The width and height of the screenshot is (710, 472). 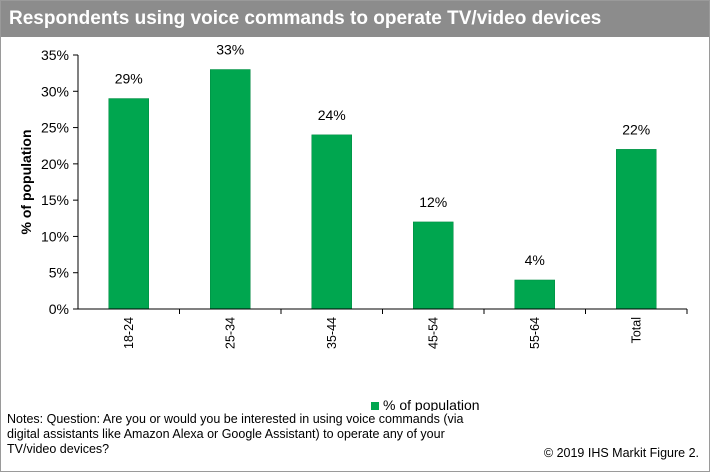 I want to click on data-label: 29%, so click(x=129, y=79).